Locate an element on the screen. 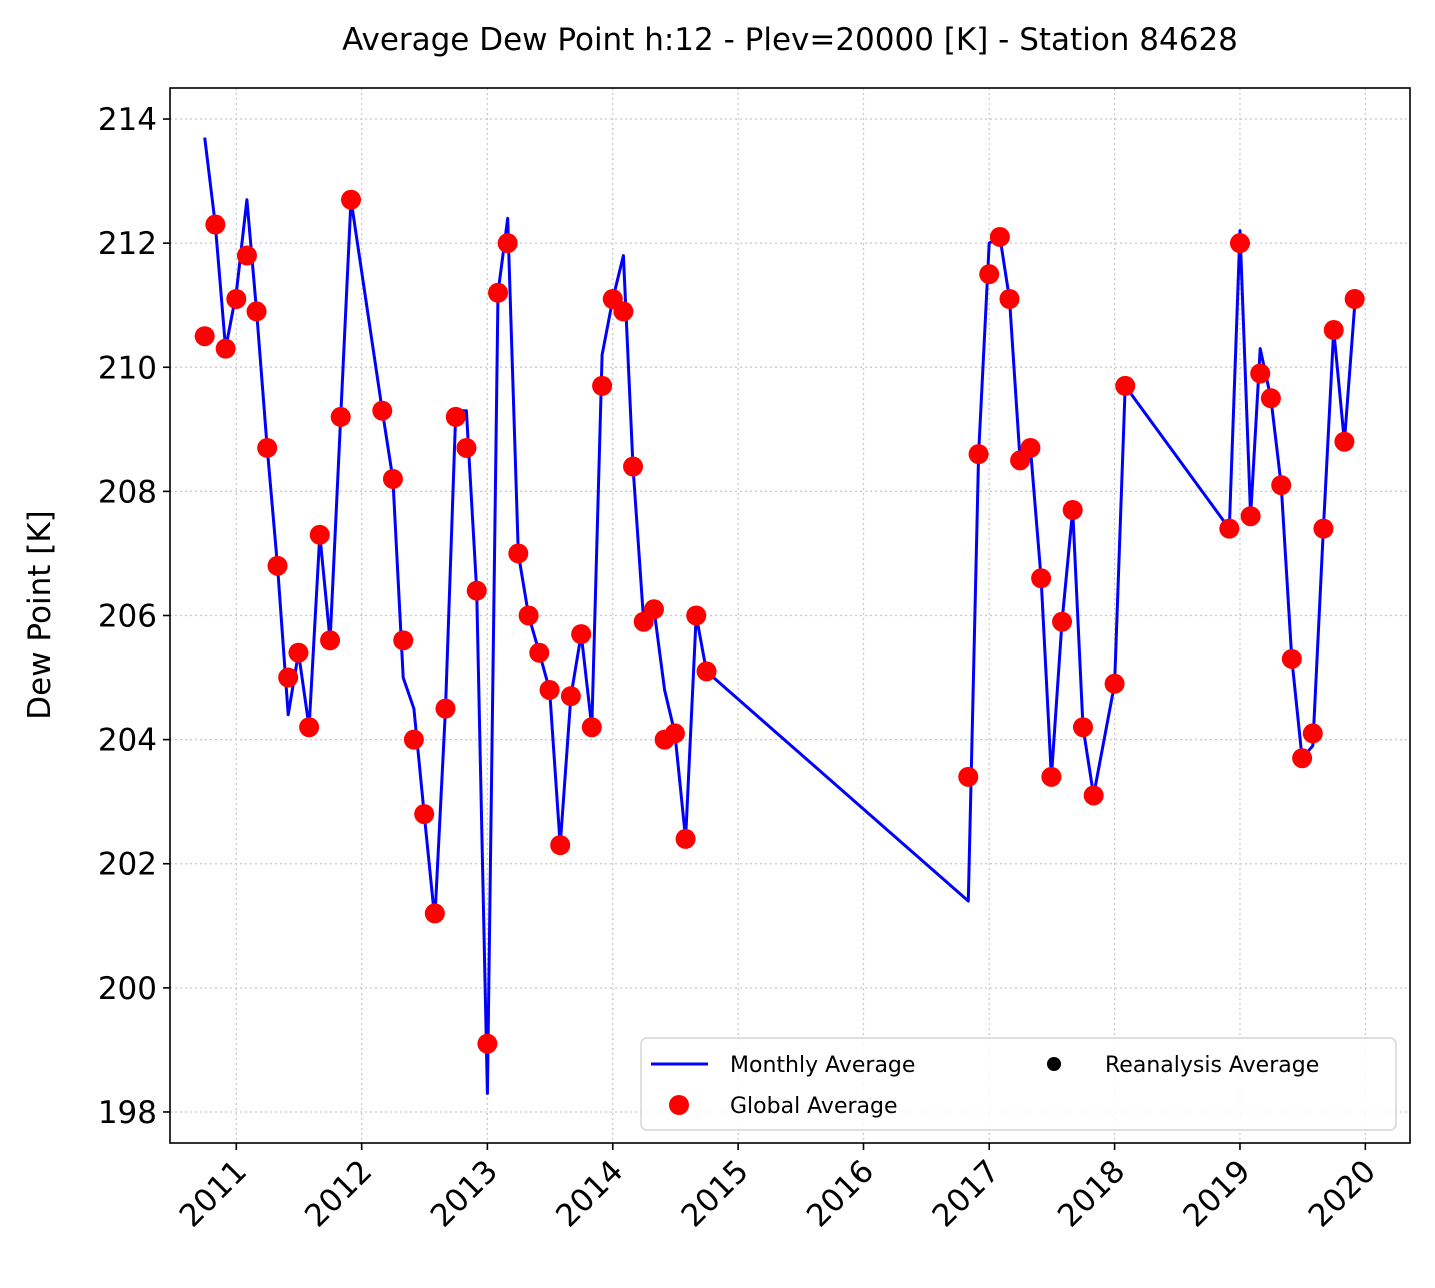 The width and height of the screenshot is (1435, 1288). y-tick-label: 200 is located at coordinates (127, 989).